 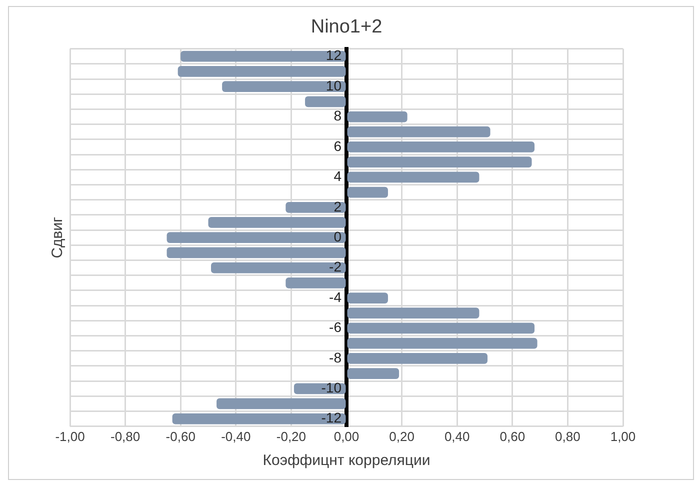 I want to click on x-tick-label: 0,20, so click(x=401, y=436).